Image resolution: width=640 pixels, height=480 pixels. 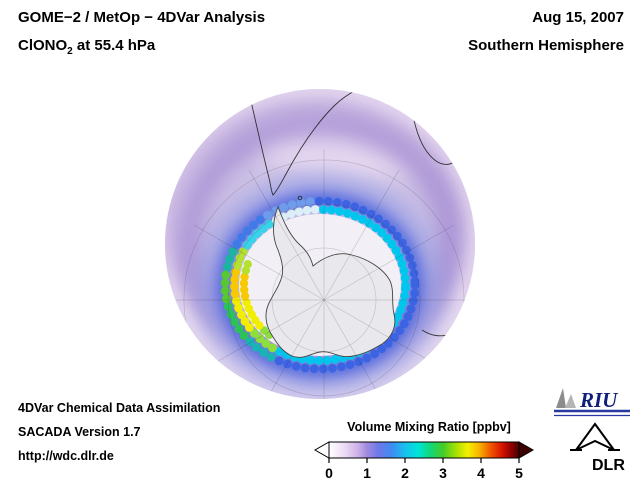 I want to click on collar-halo, so click(x=320, y=285).